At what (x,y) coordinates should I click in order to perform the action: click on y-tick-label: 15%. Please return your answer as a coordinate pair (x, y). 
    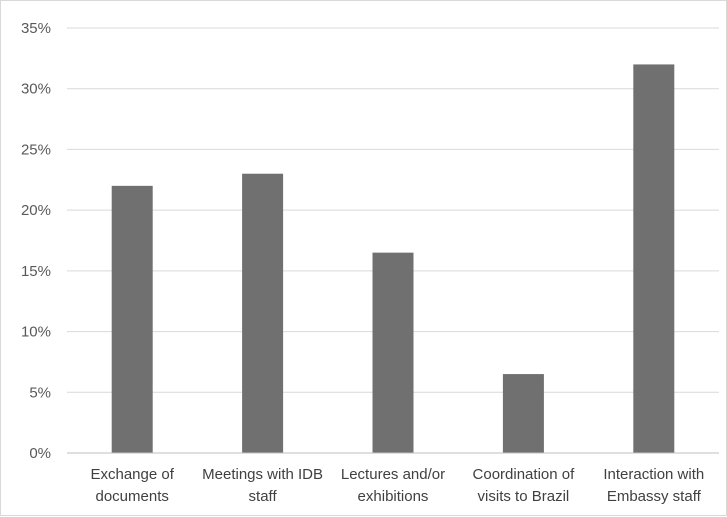
    Looking at the image, I should click on (36, 271).